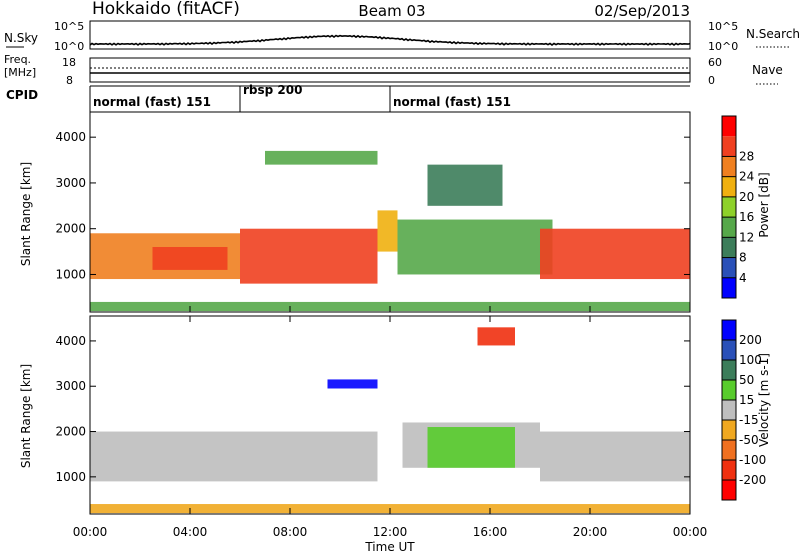  What do you see at coordinates (752, 460) in the screenshot?
I see `colorbar-tick-label: -100` at bounding box center [752, 460].